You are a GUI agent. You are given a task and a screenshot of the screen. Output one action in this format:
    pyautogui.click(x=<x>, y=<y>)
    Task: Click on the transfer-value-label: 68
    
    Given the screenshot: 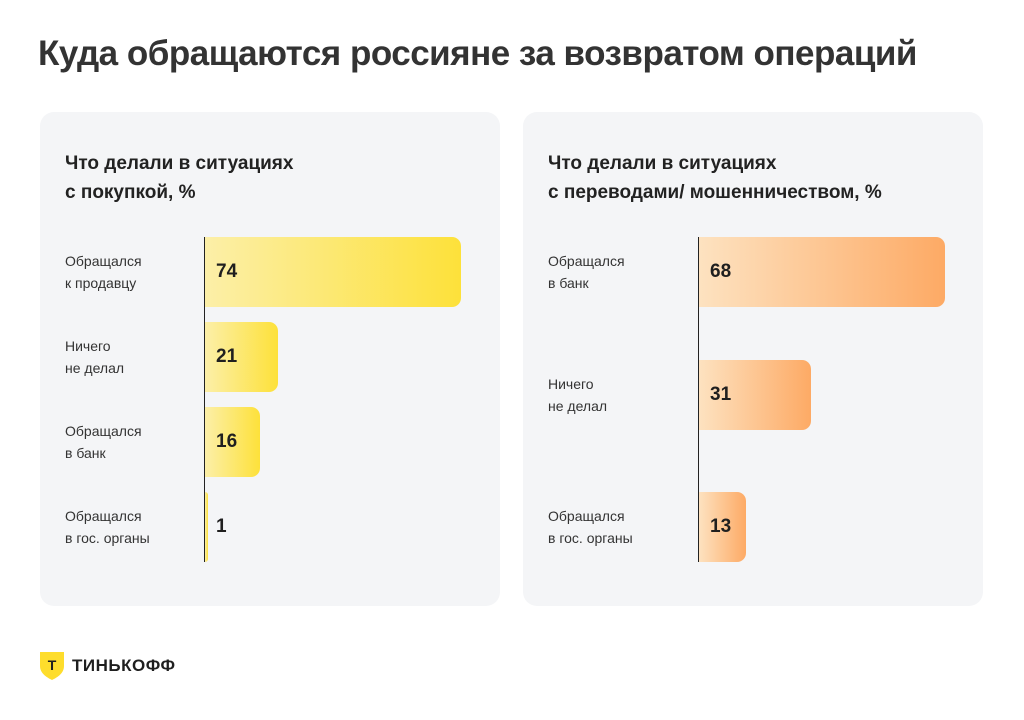 What is the action you would take?
    pyautogui.click(x=721, y=271)
    